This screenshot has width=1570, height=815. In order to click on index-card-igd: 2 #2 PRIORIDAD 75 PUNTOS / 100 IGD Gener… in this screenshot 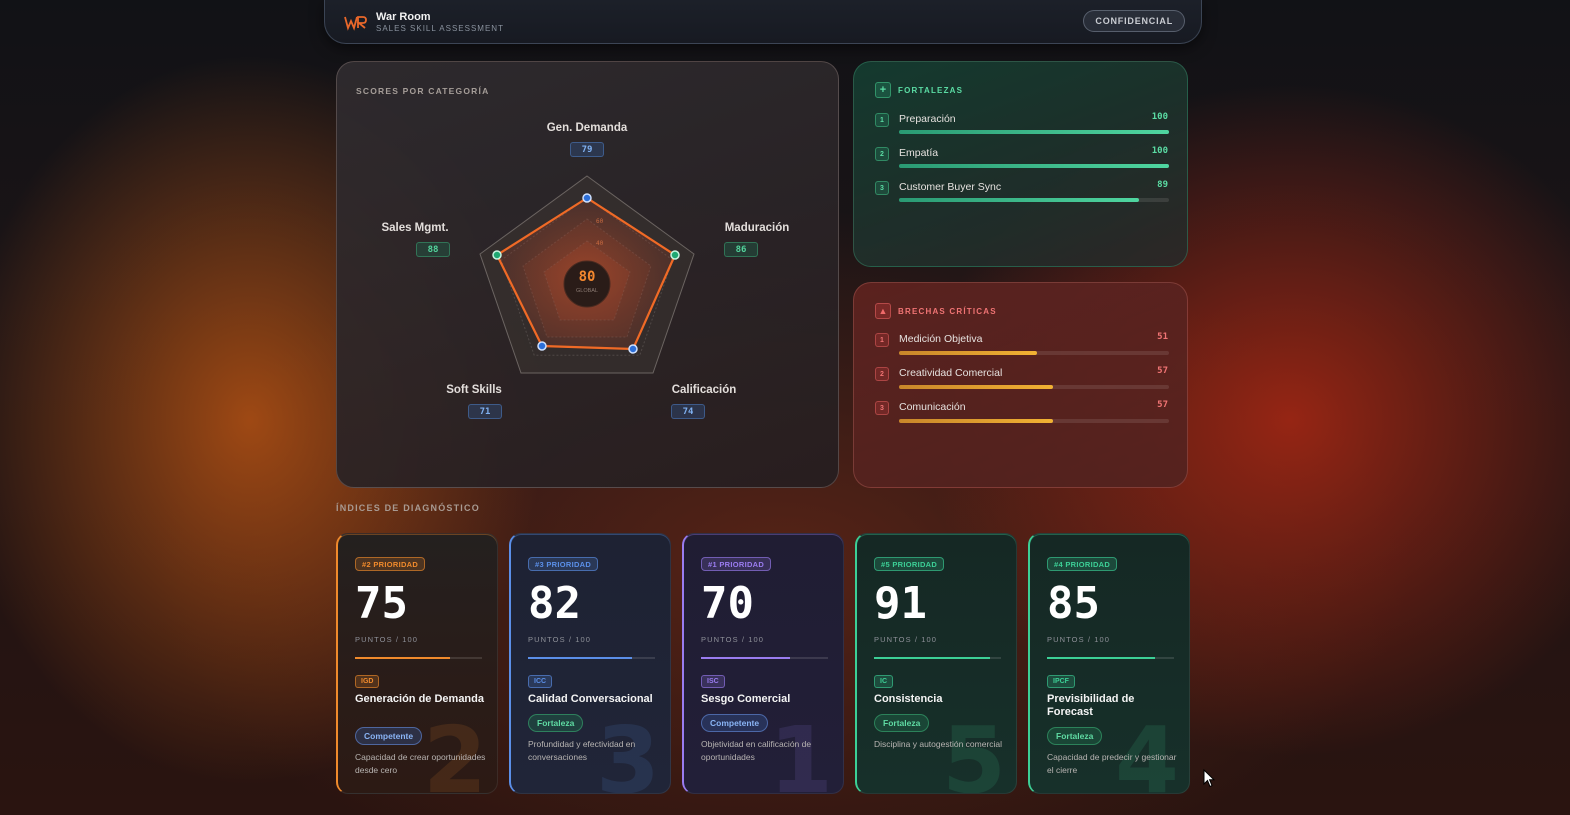, I will do `click(417, 663)`.